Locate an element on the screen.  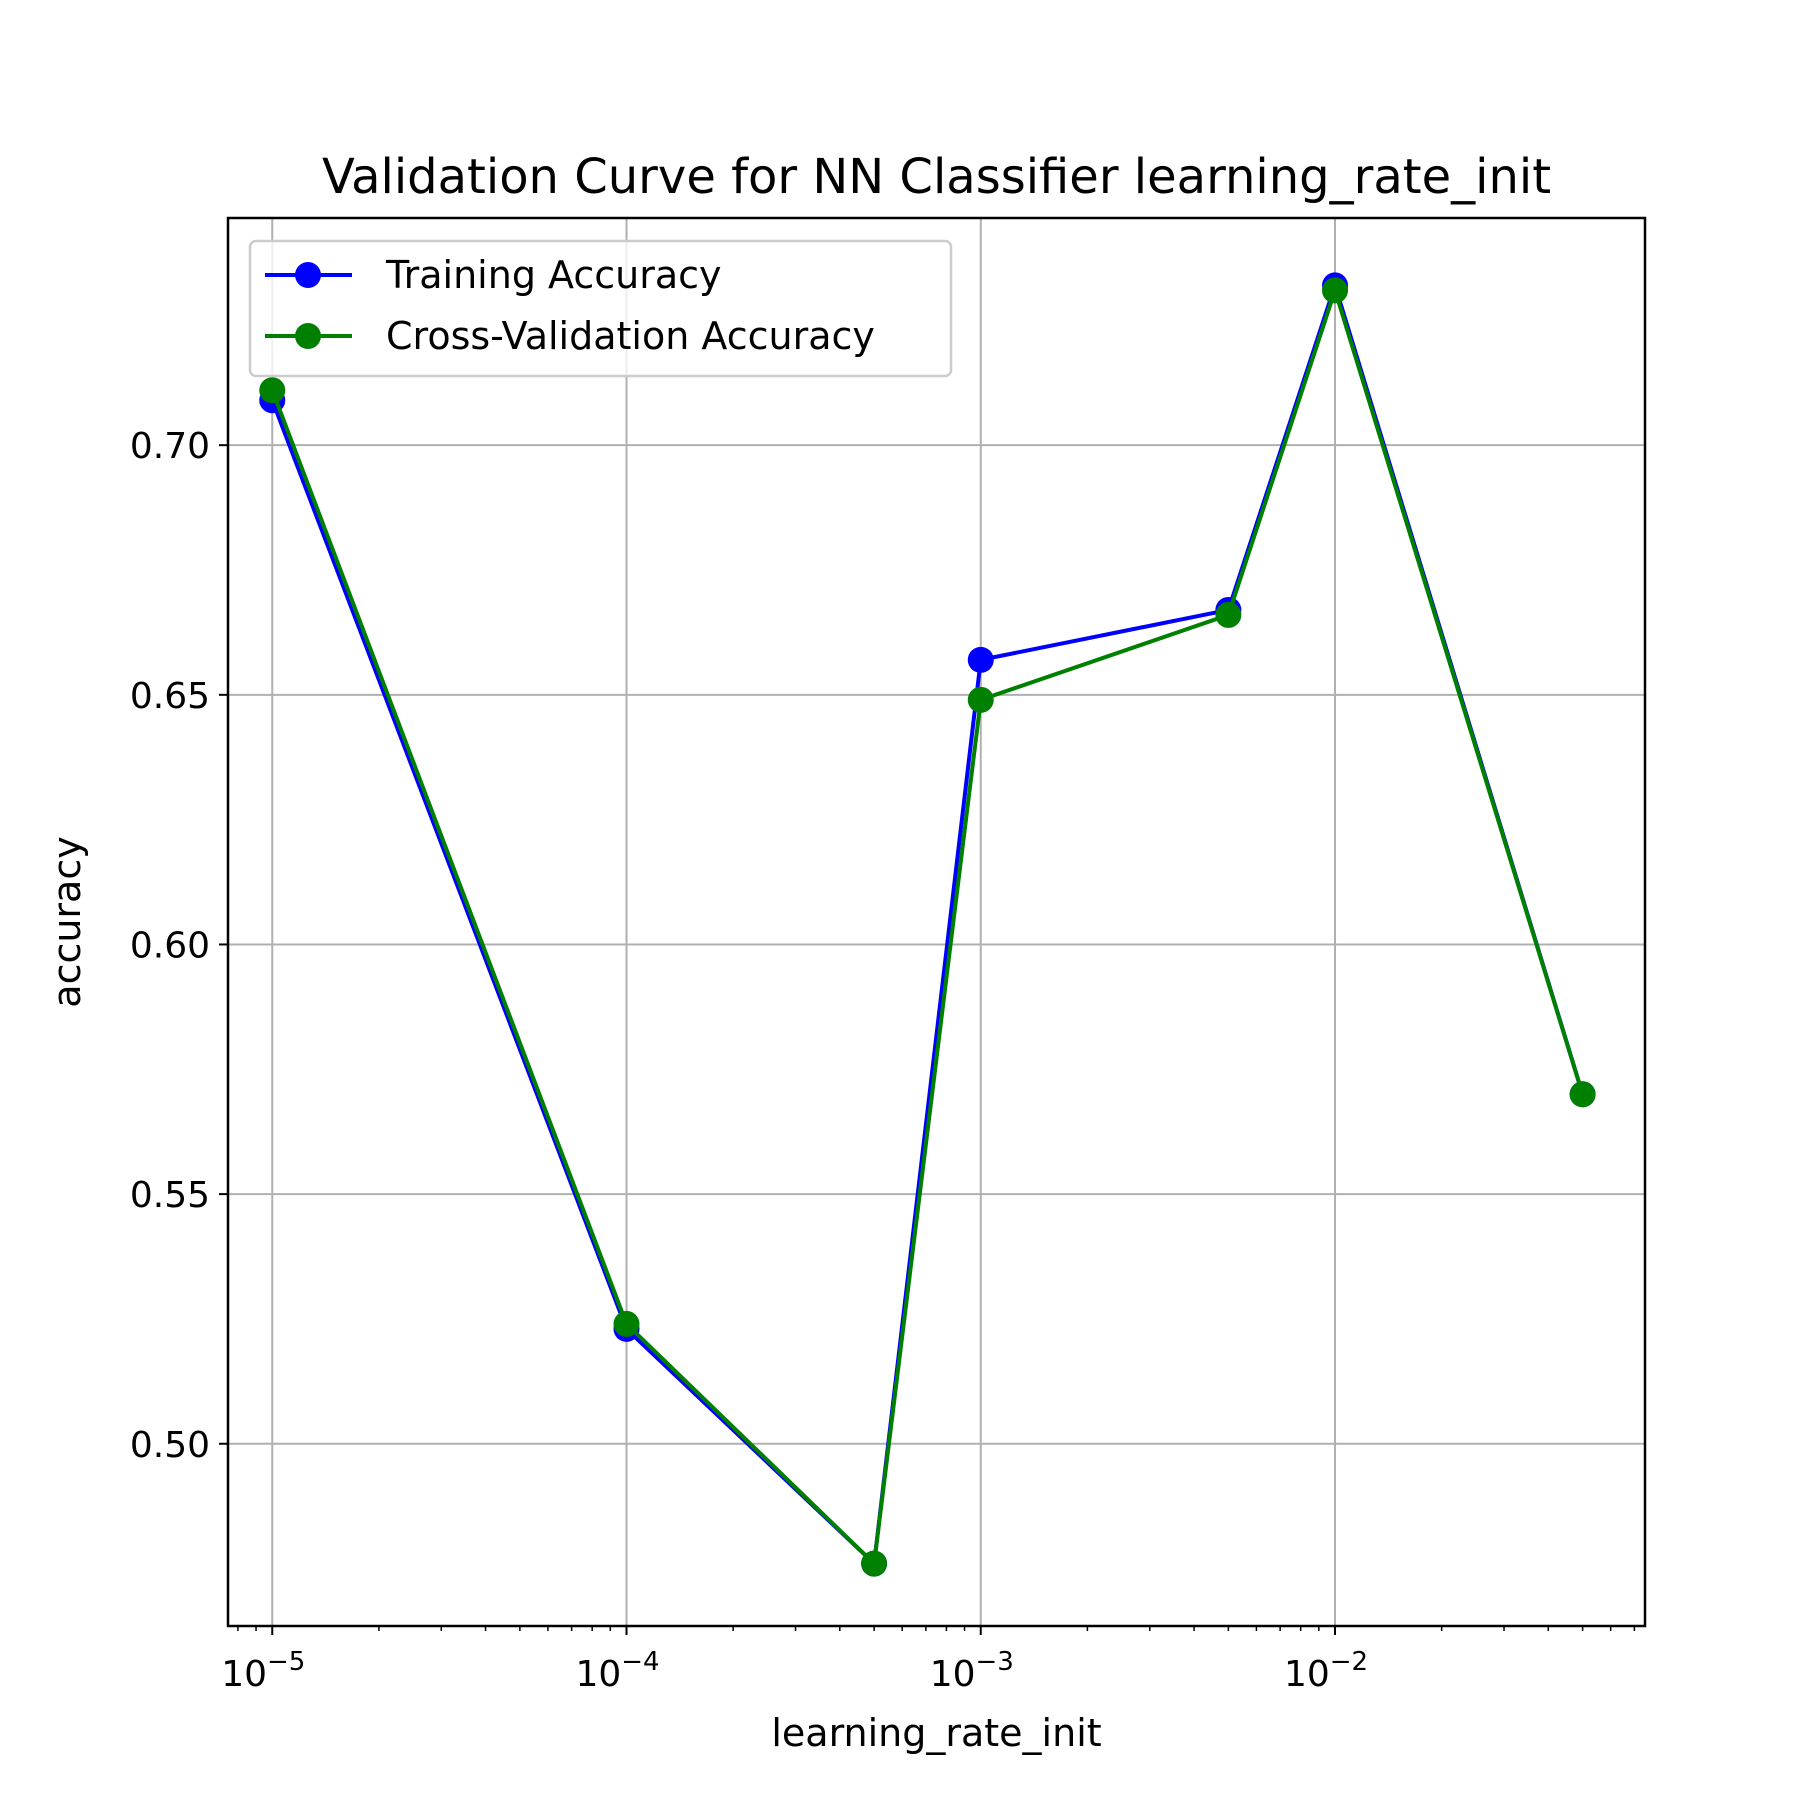
x-tick-label: 10⁻⁵ is located at coordinates (263, 1671).